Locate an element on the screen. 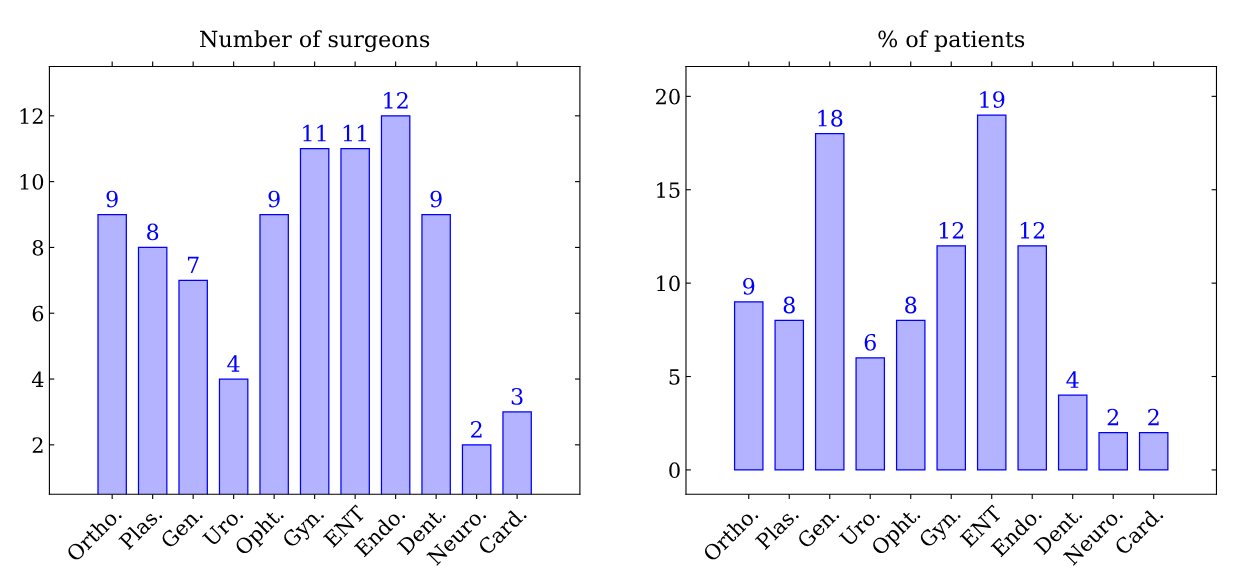  y-tick-label: 12 is located at coordinates (31, 116).